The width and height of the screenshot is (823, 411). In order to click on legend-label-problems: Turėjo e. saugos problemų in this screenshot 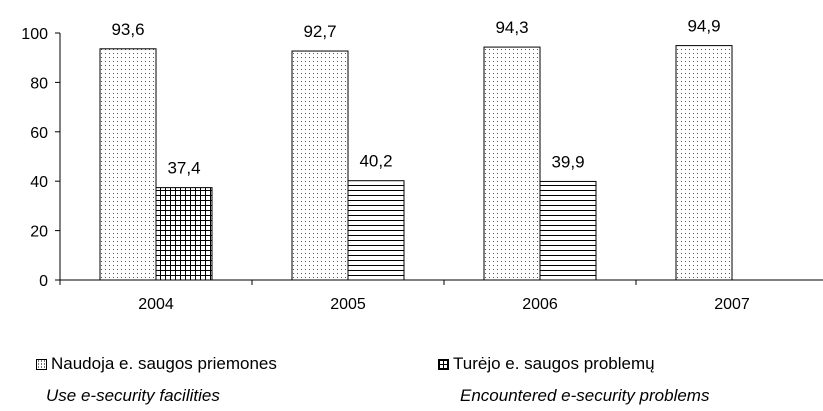, I will do `click(554, 363)`.